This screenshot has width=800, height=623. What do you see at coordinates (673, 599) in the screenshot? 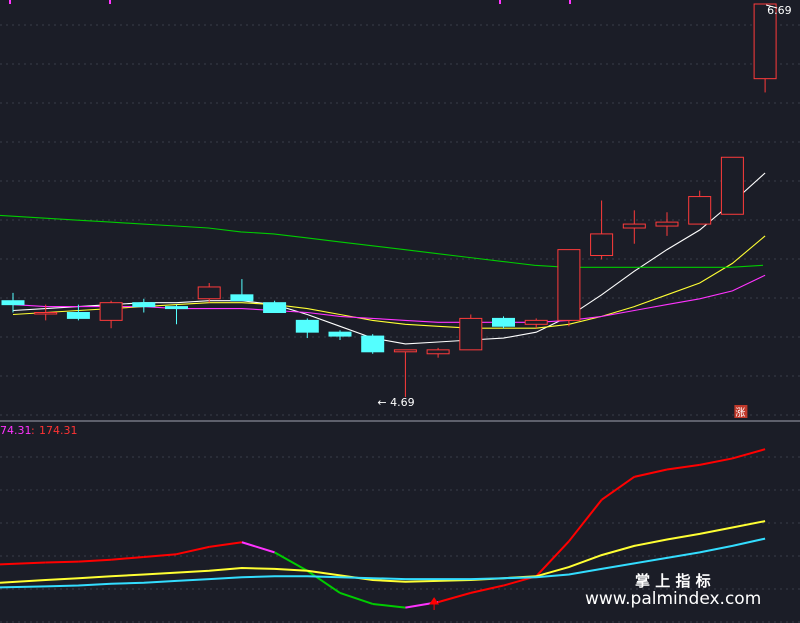
I see `watermark-url: www.palmindex.com` at bounding box center [673, 599].